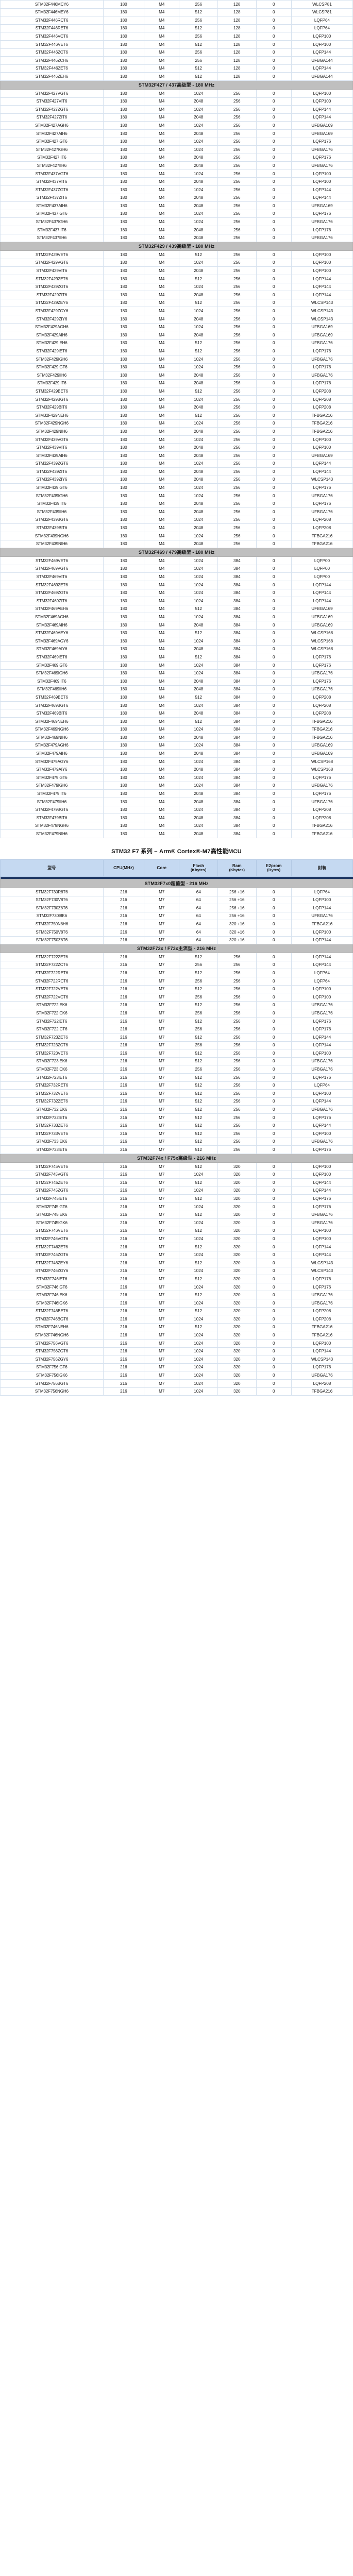  I want to click on cell-part: STM32F429NEH6, so click(52, 415).